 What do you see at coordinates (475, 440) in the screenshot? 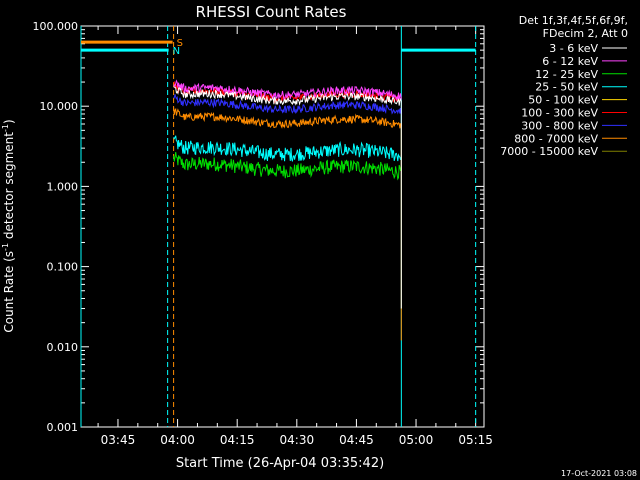
I see `x-tick-label: 05:15` at bounding box center [475, 440].